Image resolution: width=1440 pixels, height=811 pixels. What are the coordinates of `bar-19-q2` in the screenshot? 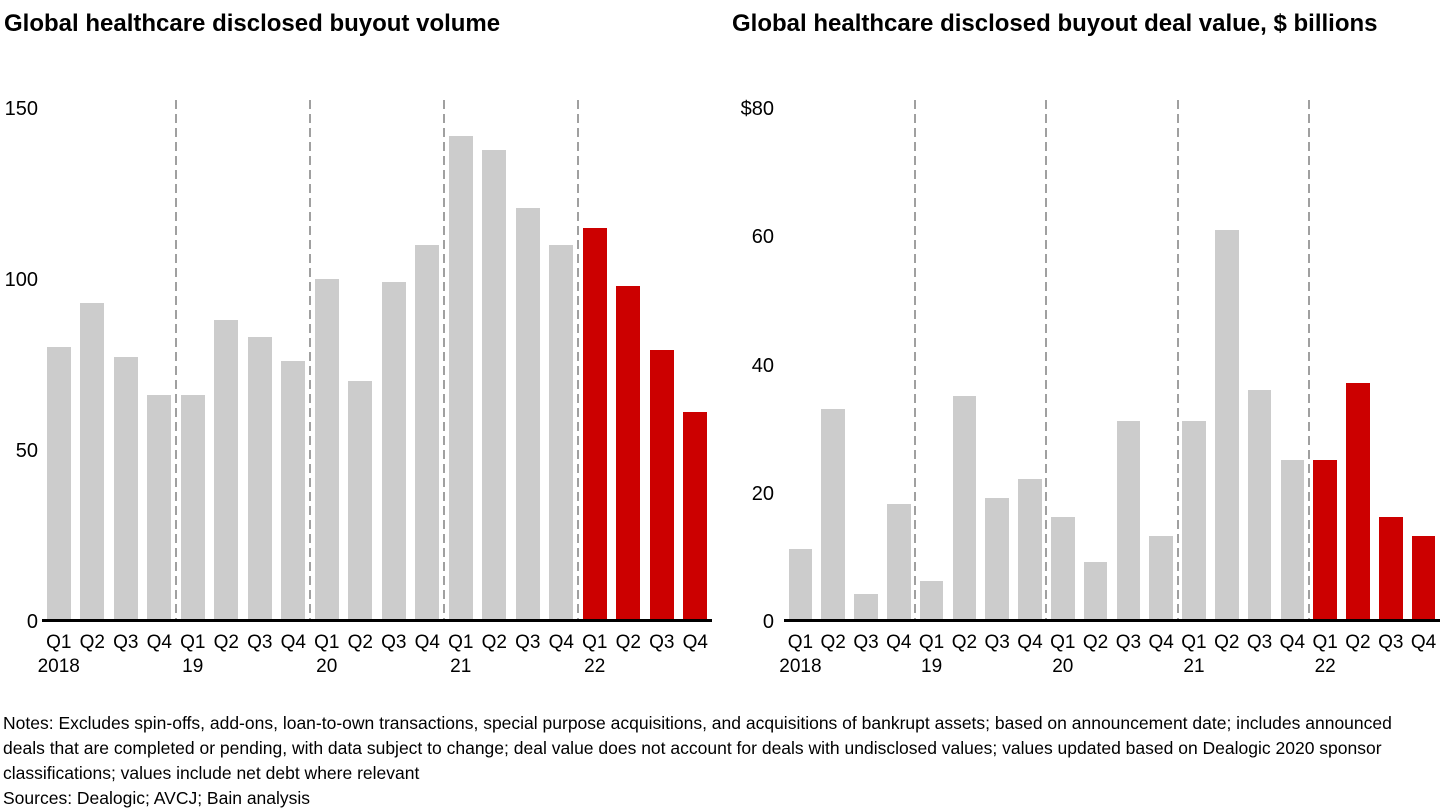 It's located at (964, 507).